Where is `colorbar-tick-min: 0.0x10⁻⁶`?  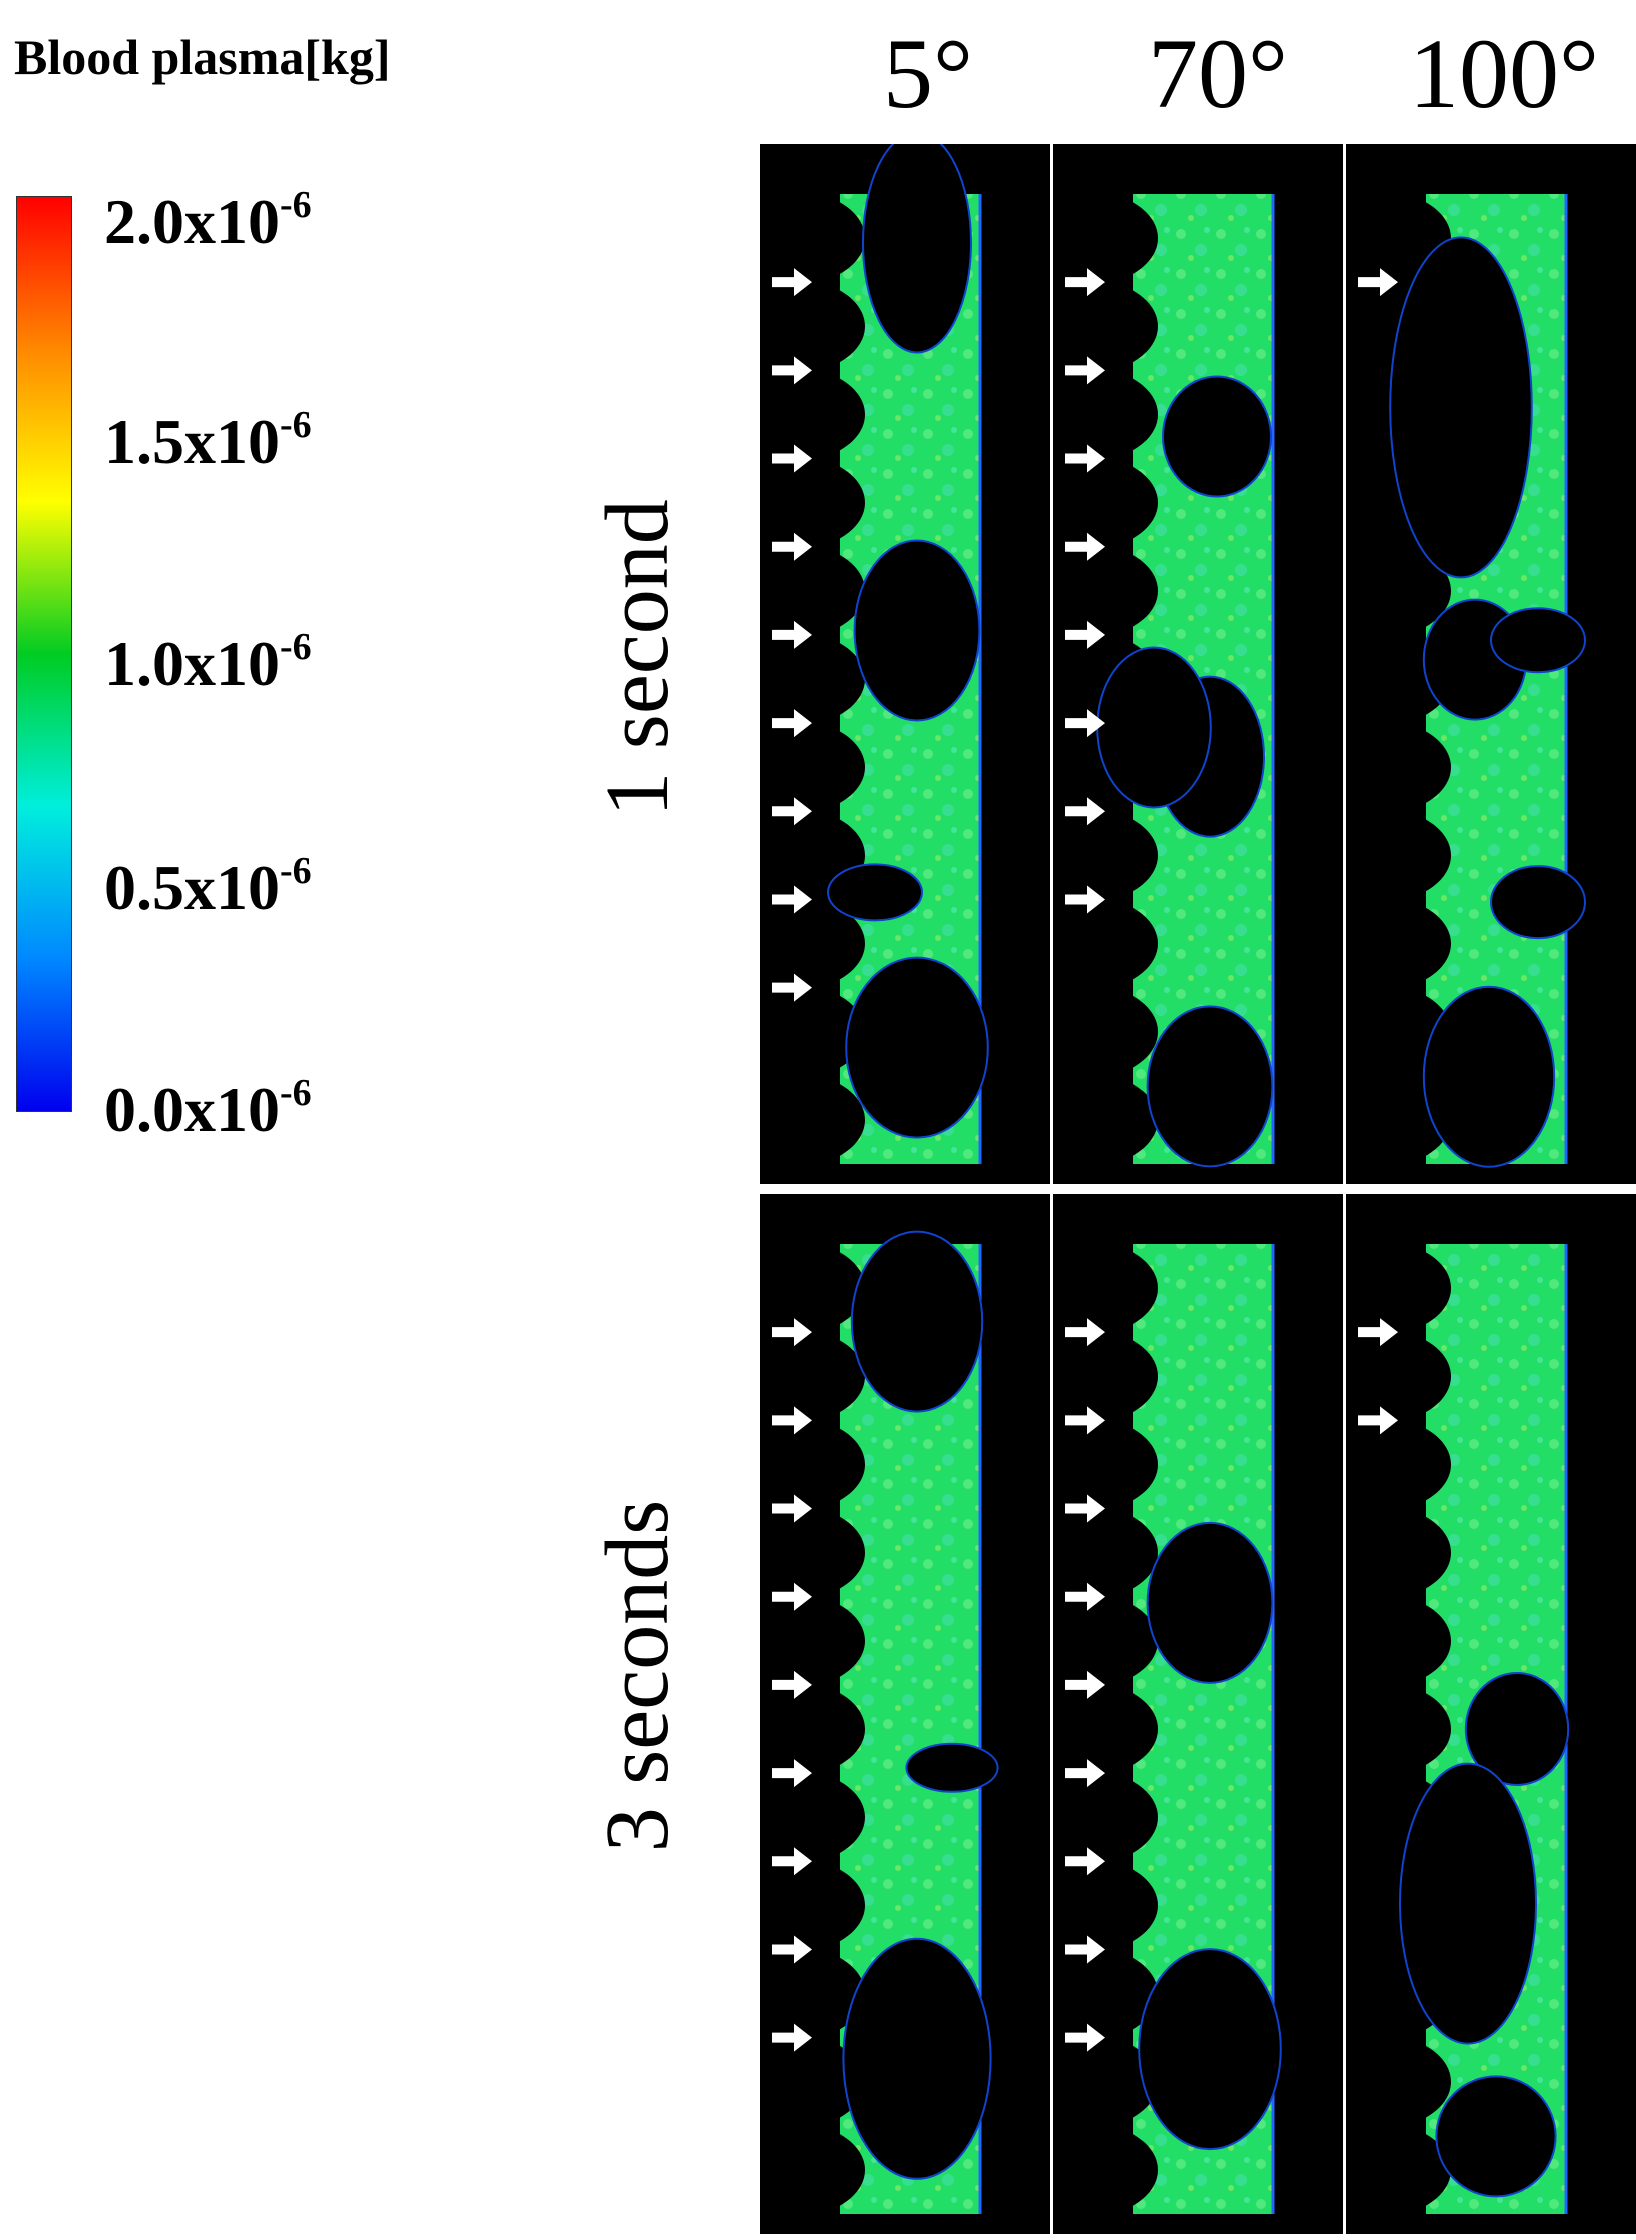 colorbar-tick-min: 0.0x10⁻⁶ is located at coordinates (208, 1108).